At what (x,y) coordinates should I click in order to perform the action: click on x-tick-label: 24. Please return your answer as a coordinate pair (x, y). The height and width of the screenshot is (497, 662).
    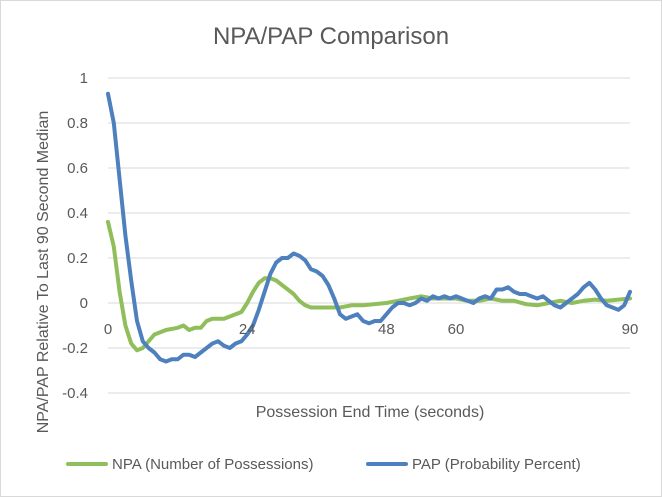
    Looking at the image, I should click on (247, 329).